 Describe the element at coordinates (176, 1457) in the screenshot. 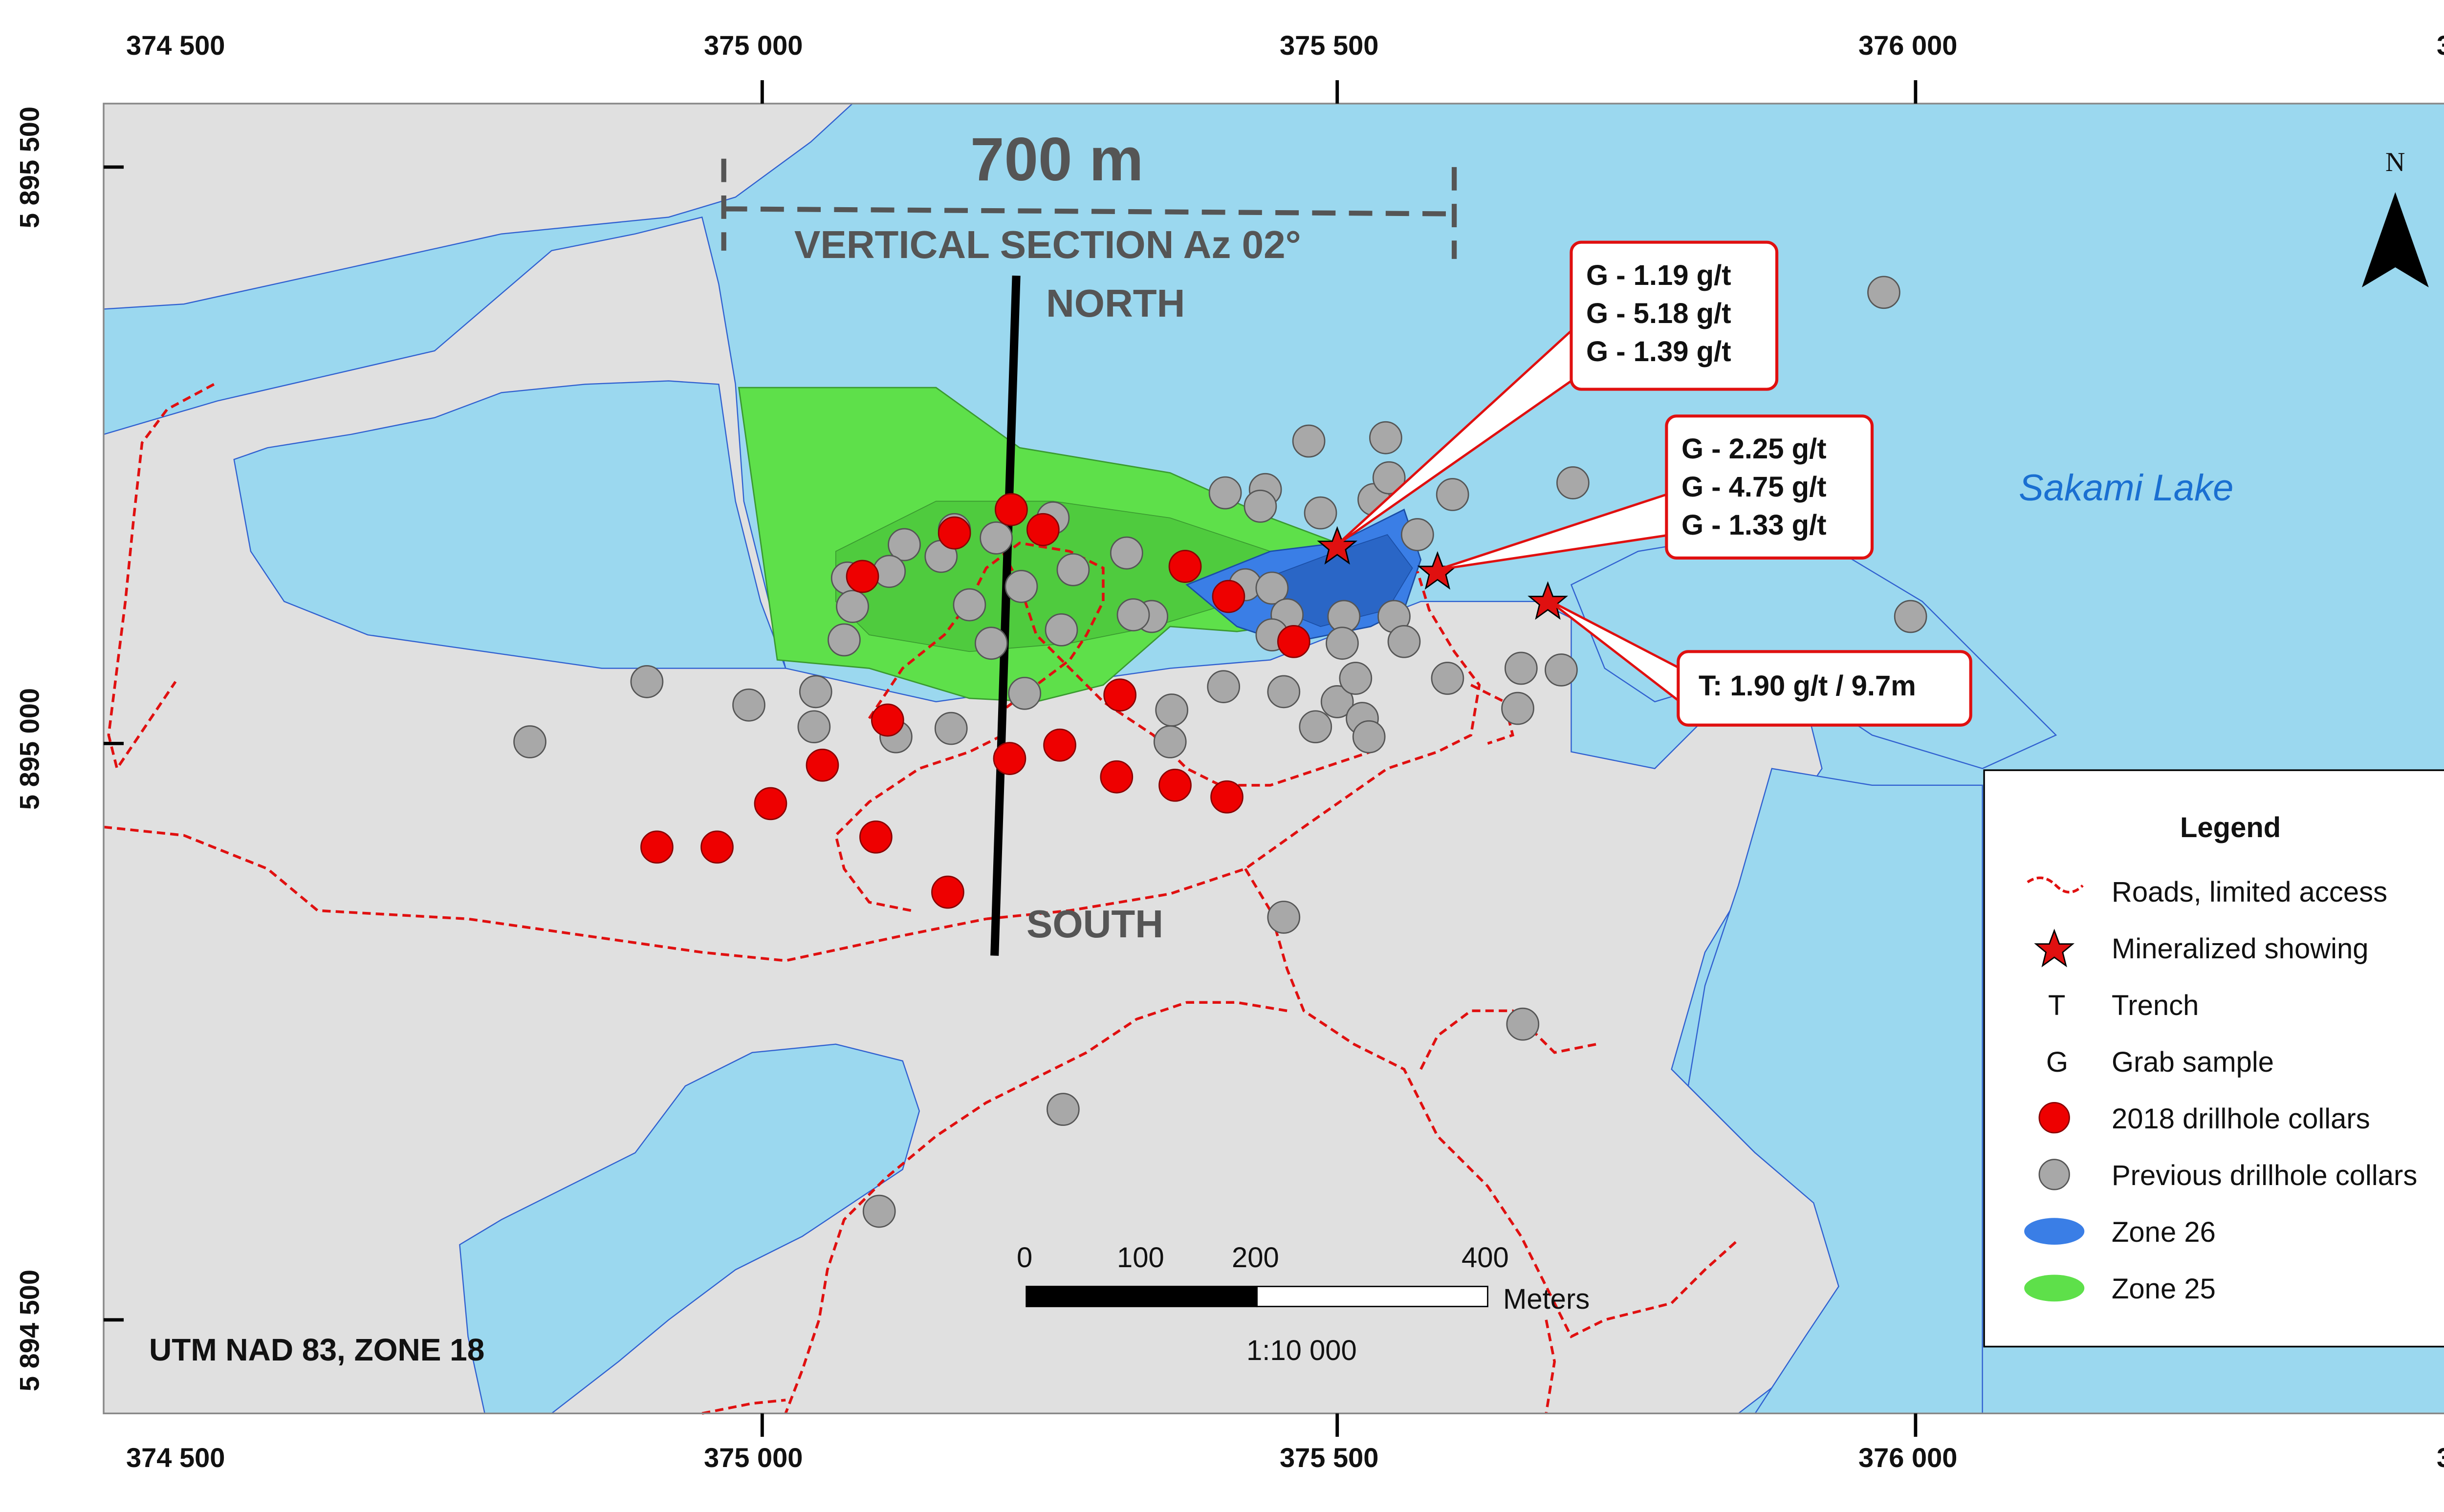

I see `easting-label-bottom-1: 374 500` at that location.